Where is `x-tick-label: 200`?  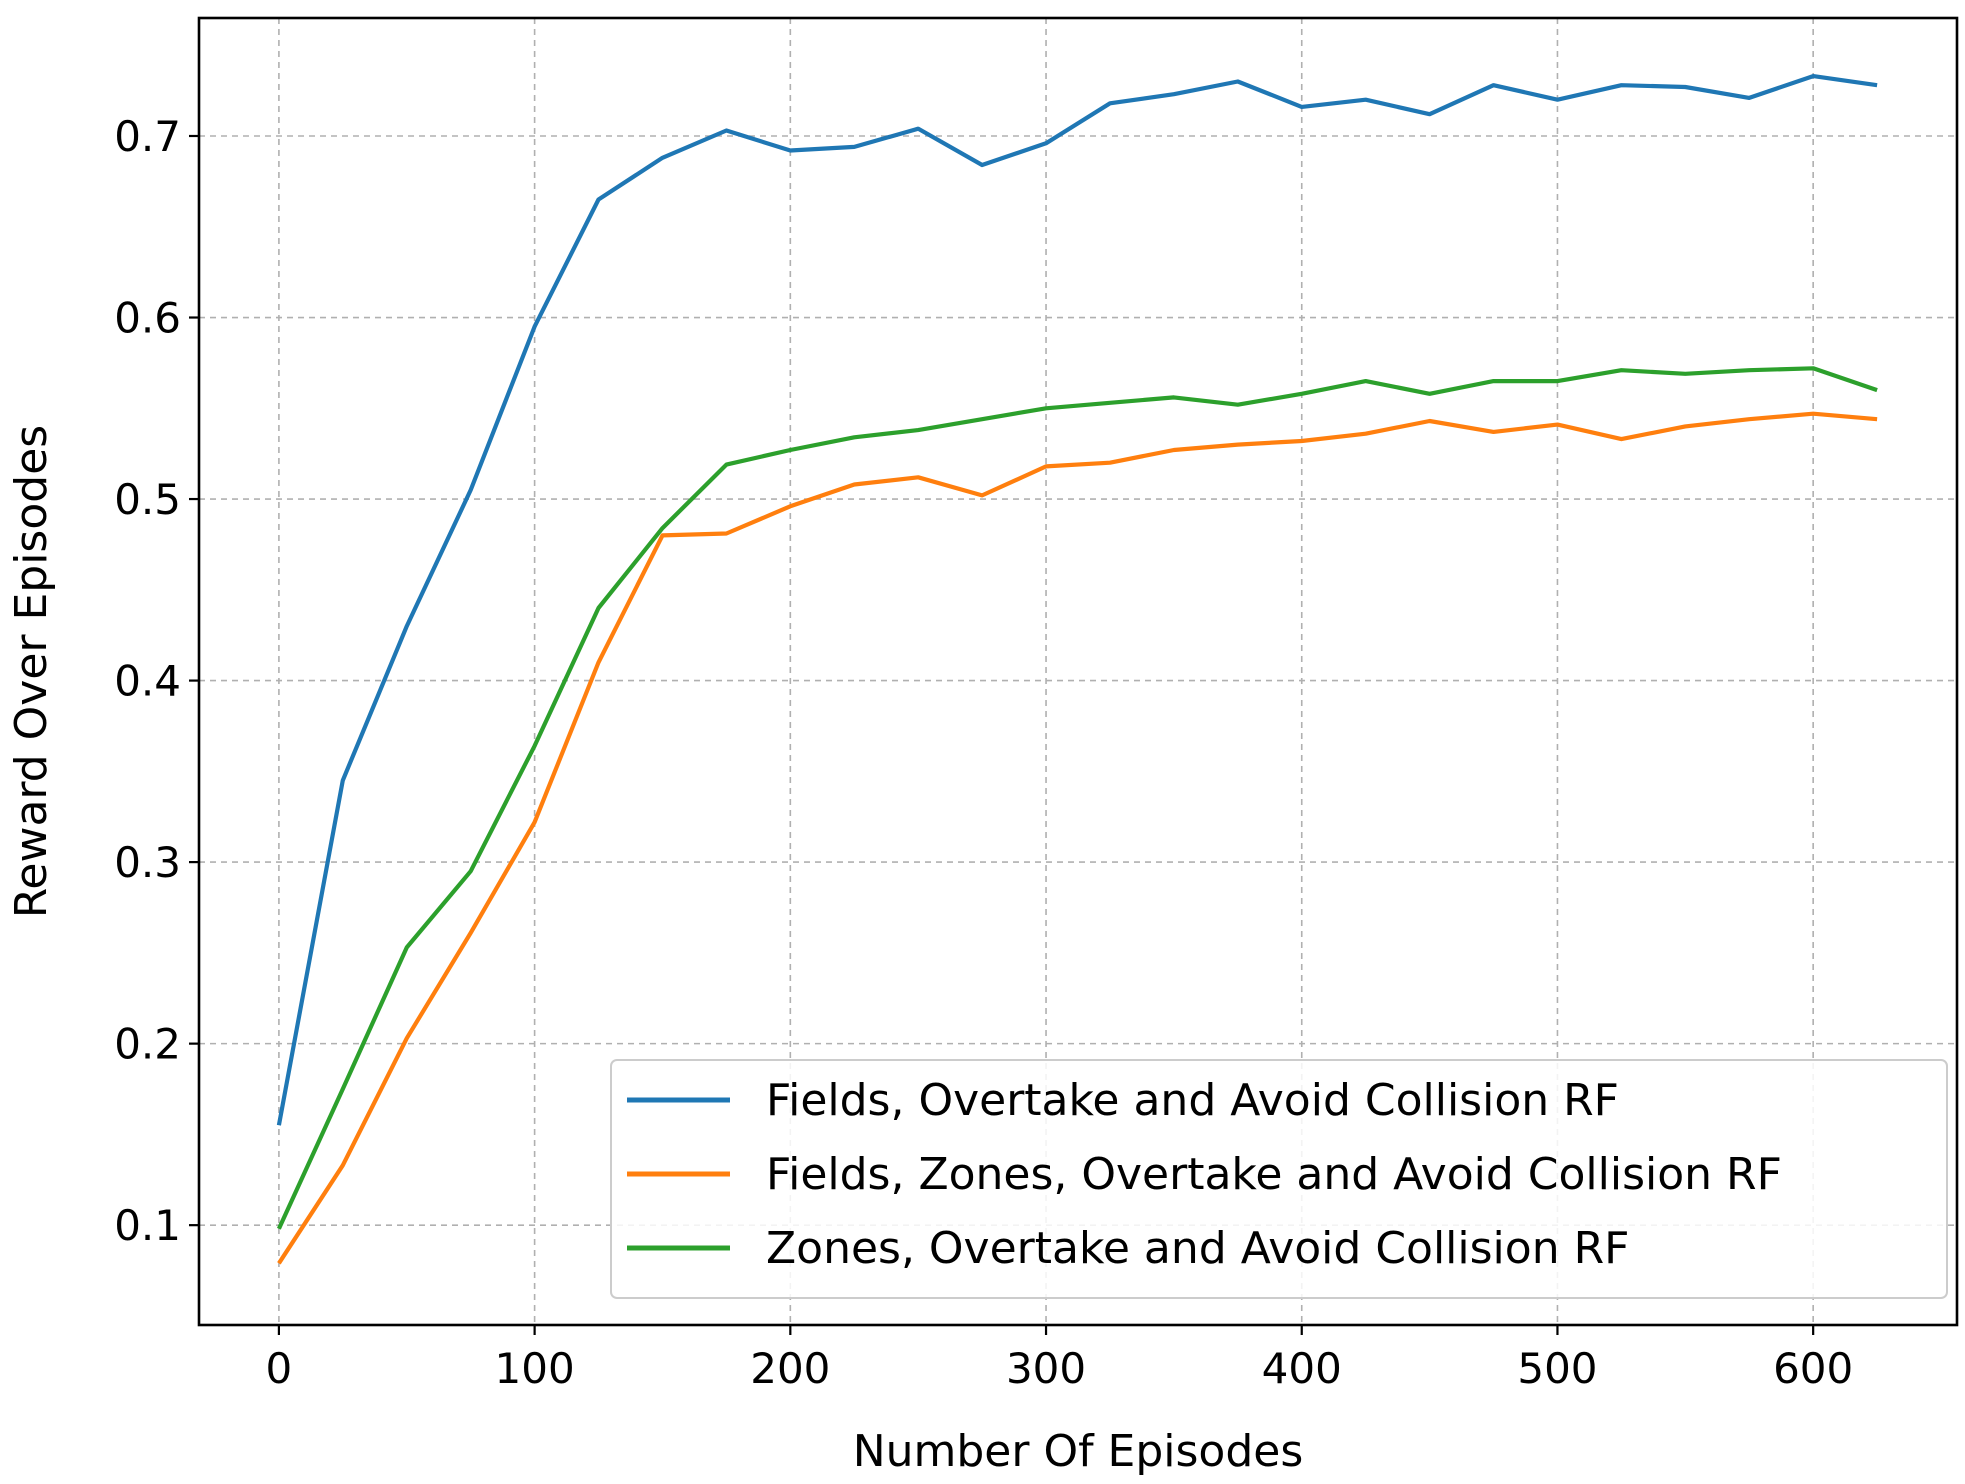 x-tick-label: 200 is located at coordinates (790, 1368).